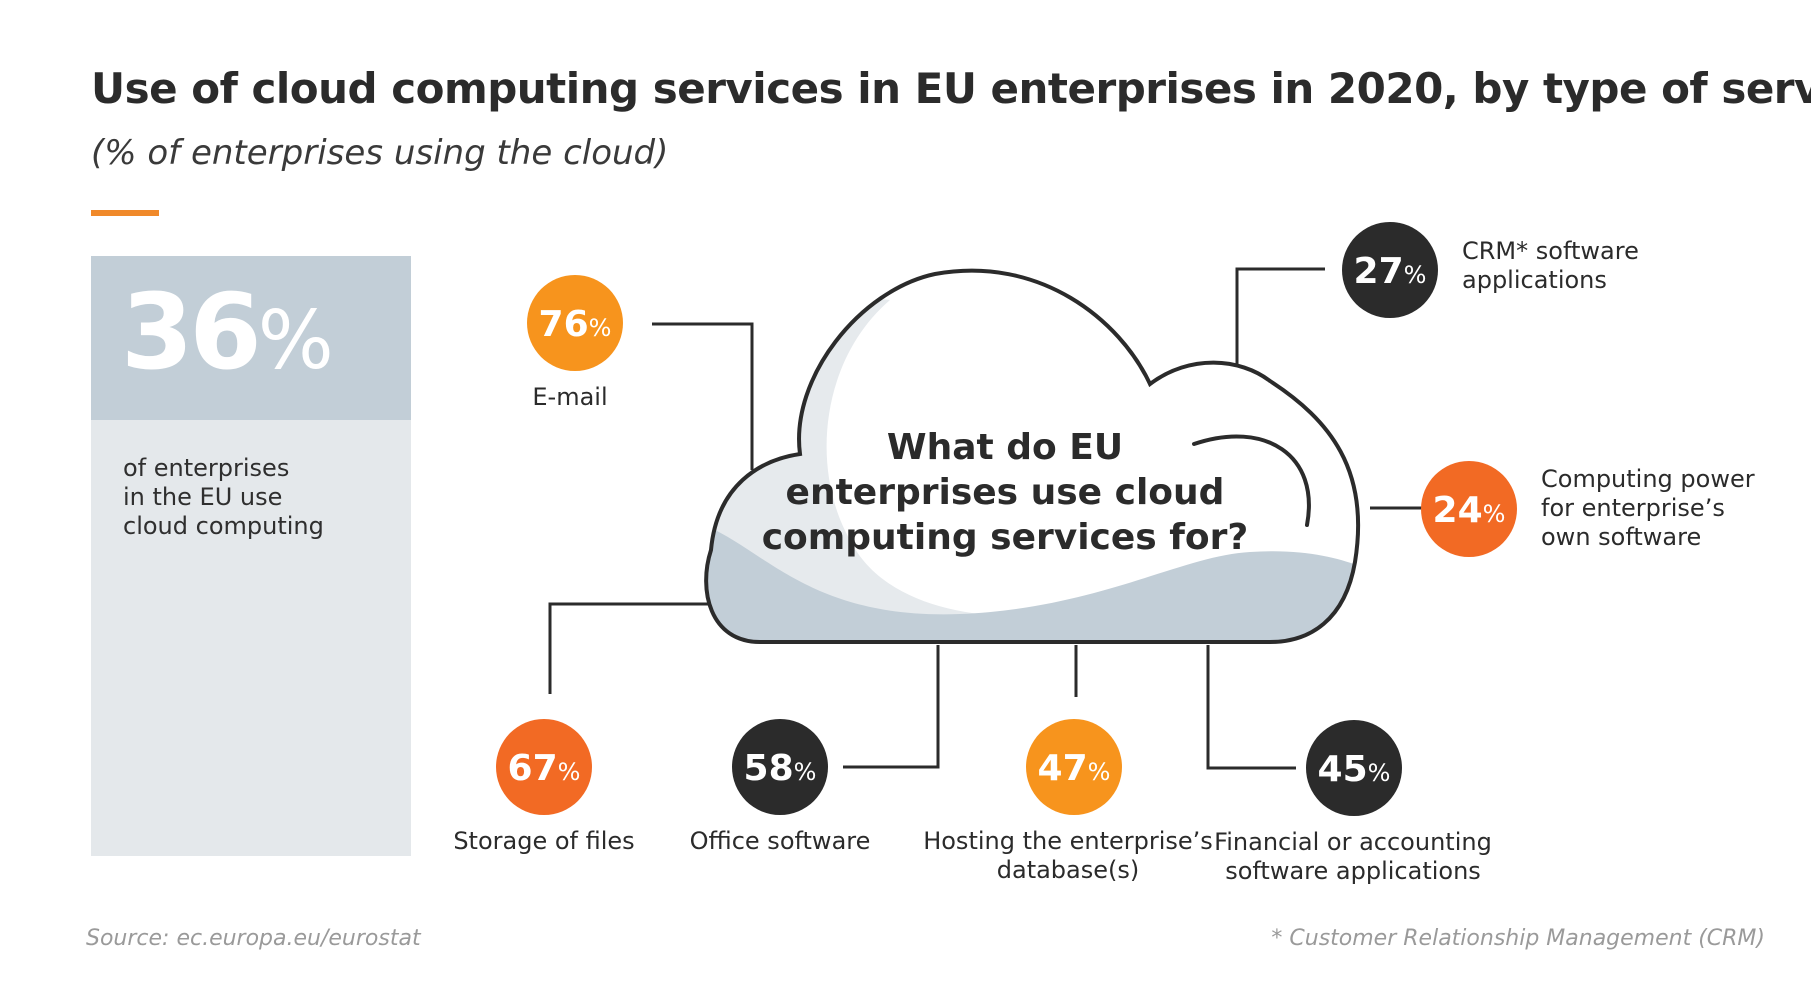  What do you see at coordinates (125, 213) in the screenshot?
I see `accent-line` at bounding box center [125, 213].